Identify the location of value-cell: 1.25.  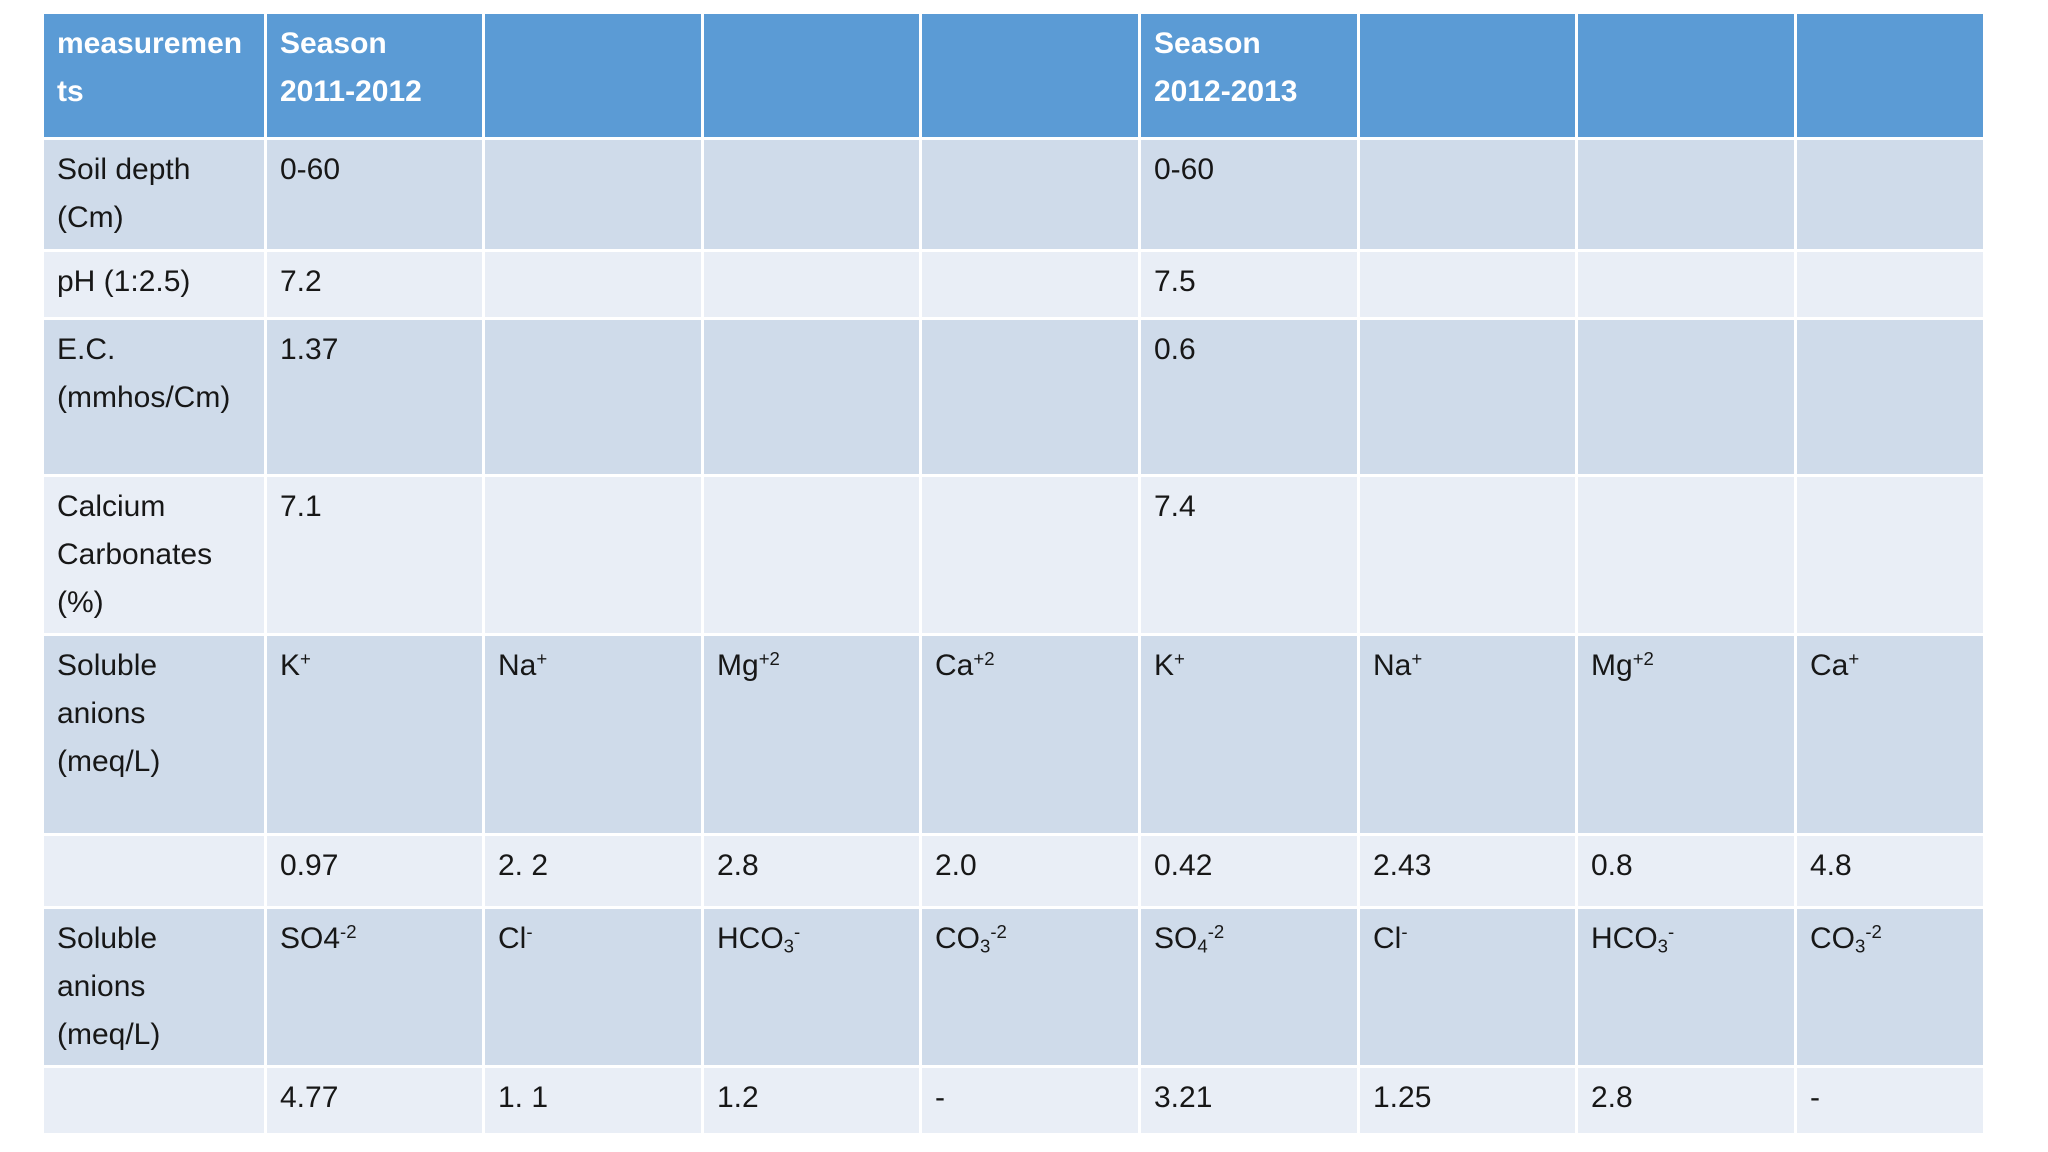
(1467, 1100).